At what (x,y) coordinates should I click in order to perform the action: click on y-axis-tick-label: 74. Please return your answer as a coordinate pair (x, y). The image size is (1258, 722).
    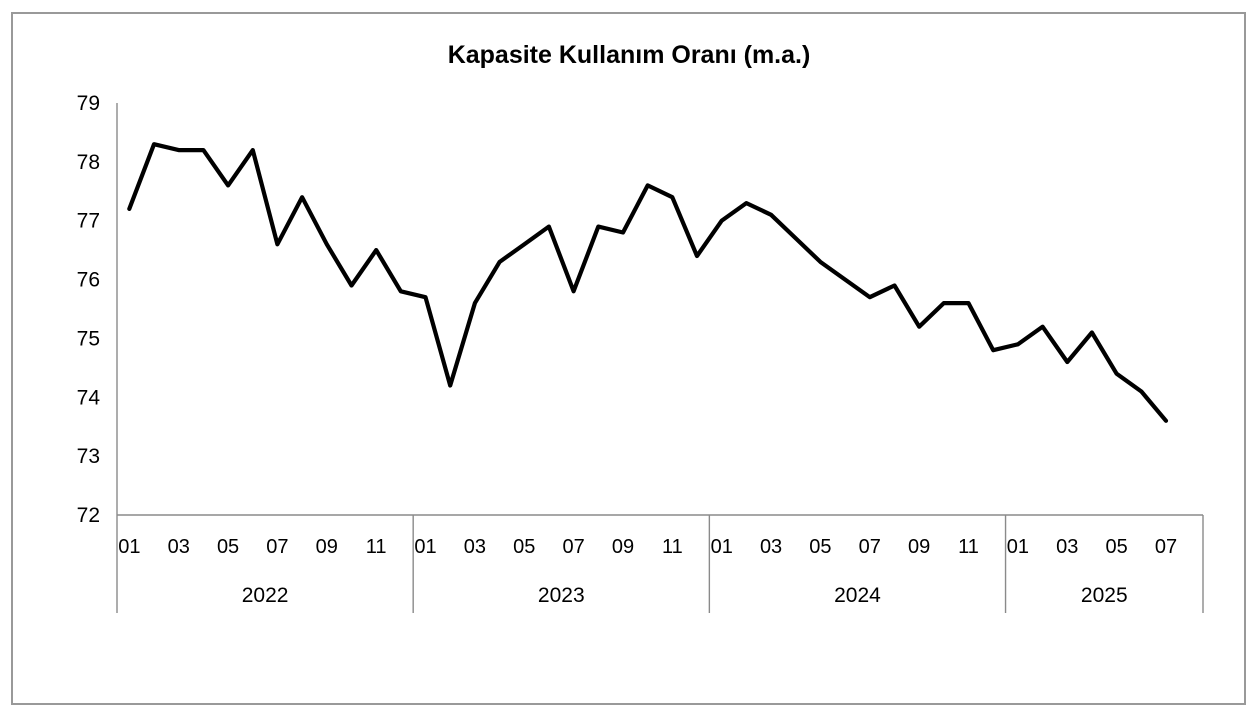
    Looking at the image, I should click on (89, 397).